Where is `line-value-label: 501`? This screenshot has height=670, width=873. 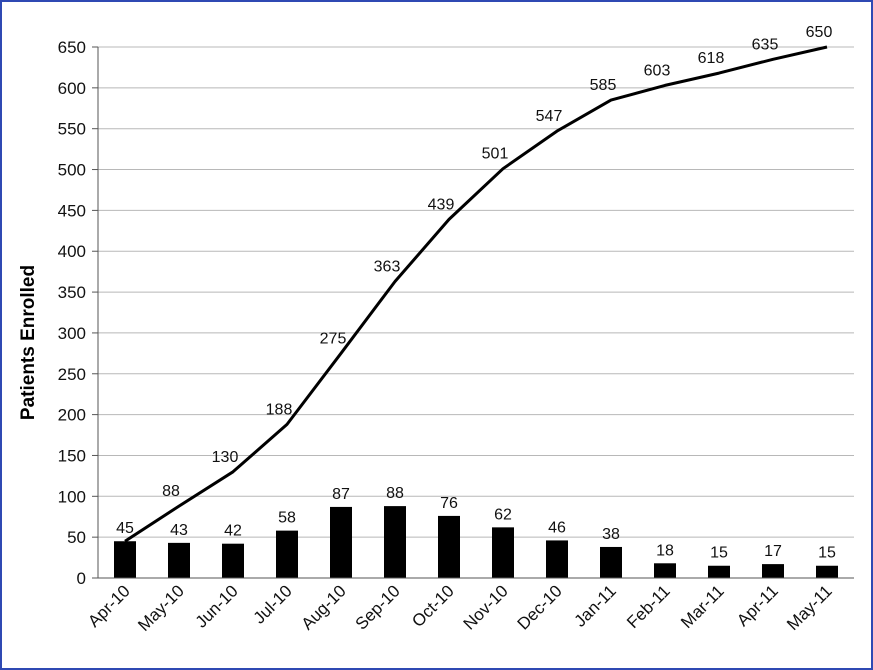
line-value-label: 501 is located at coordinates (495, 154).